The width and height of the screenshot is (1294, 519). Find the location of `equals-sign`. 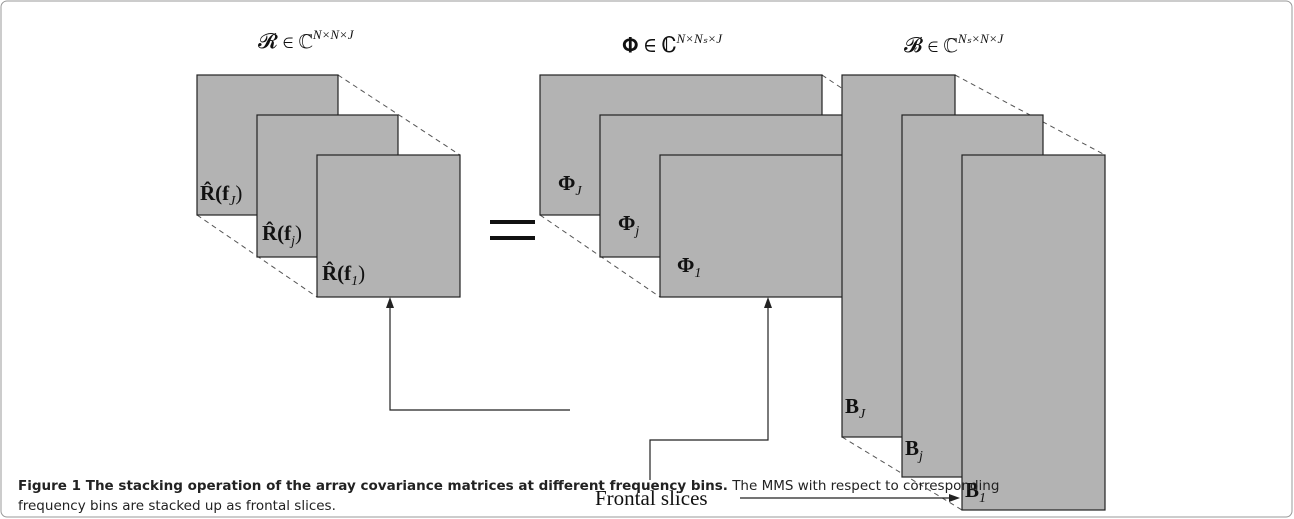

equals-sign is located at coordinates (512, 230).